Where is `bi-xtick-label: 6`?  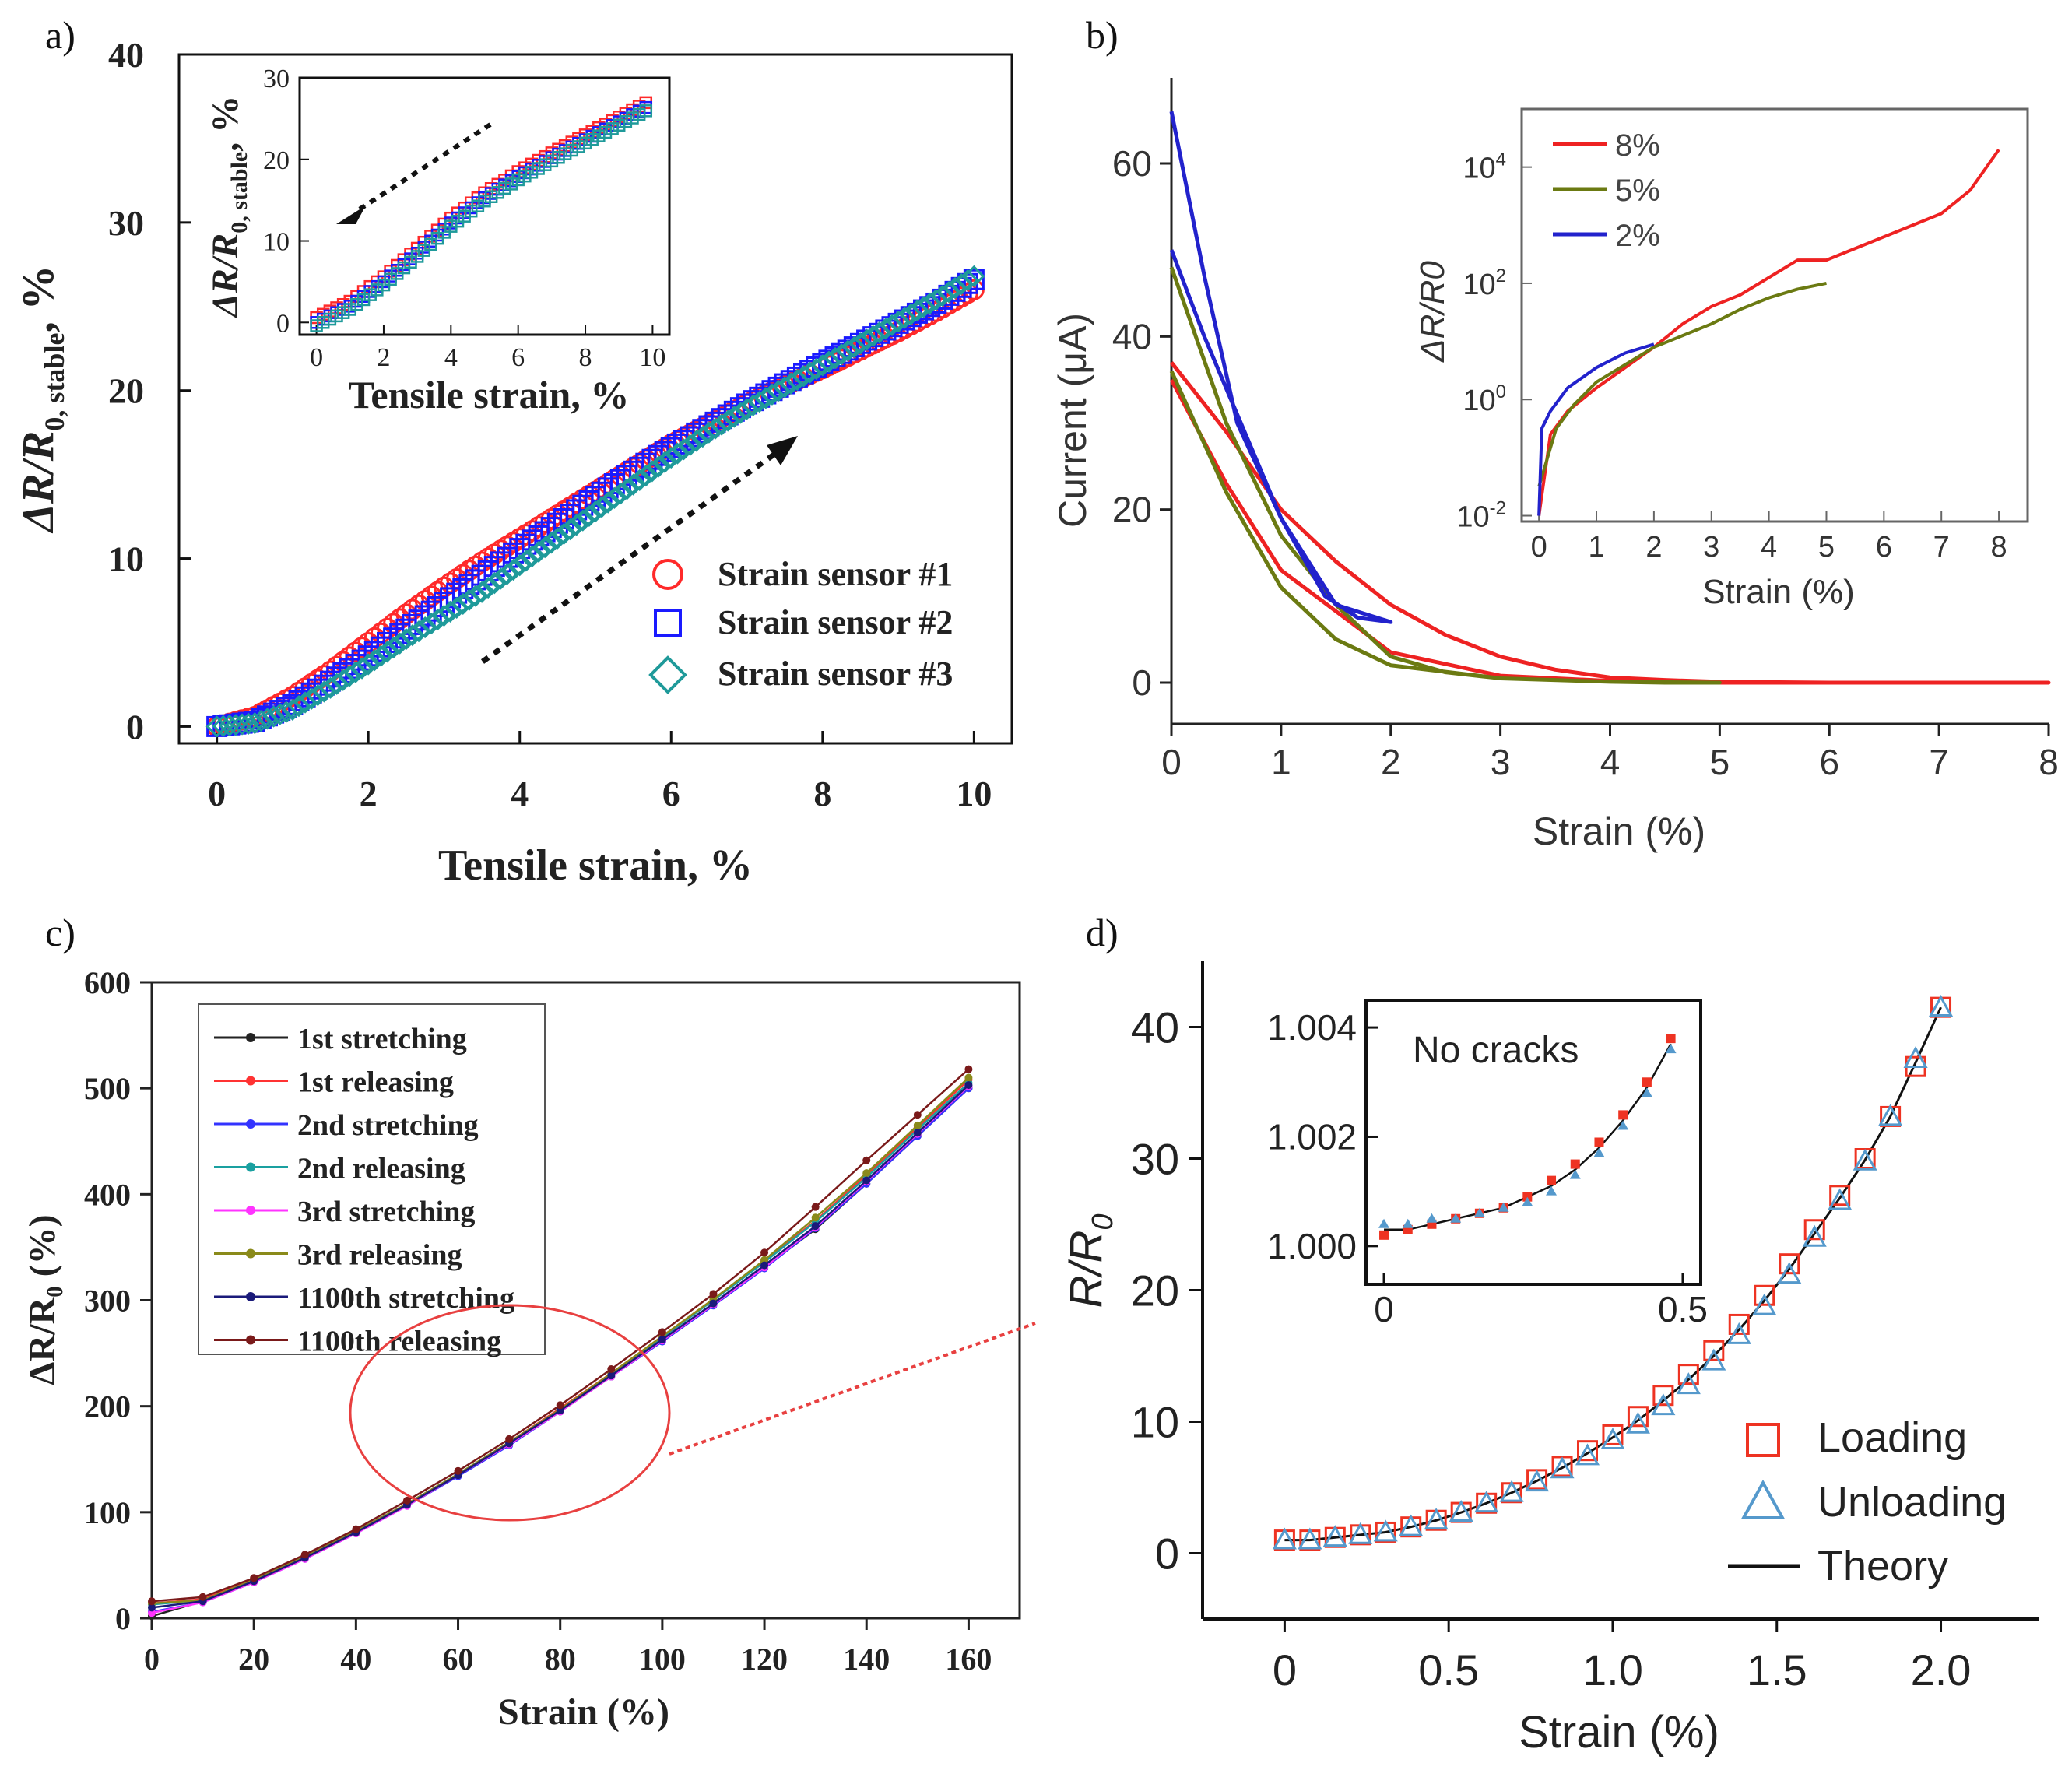
bi-xtick-label: 6 is located at coordinates (1884, 547).